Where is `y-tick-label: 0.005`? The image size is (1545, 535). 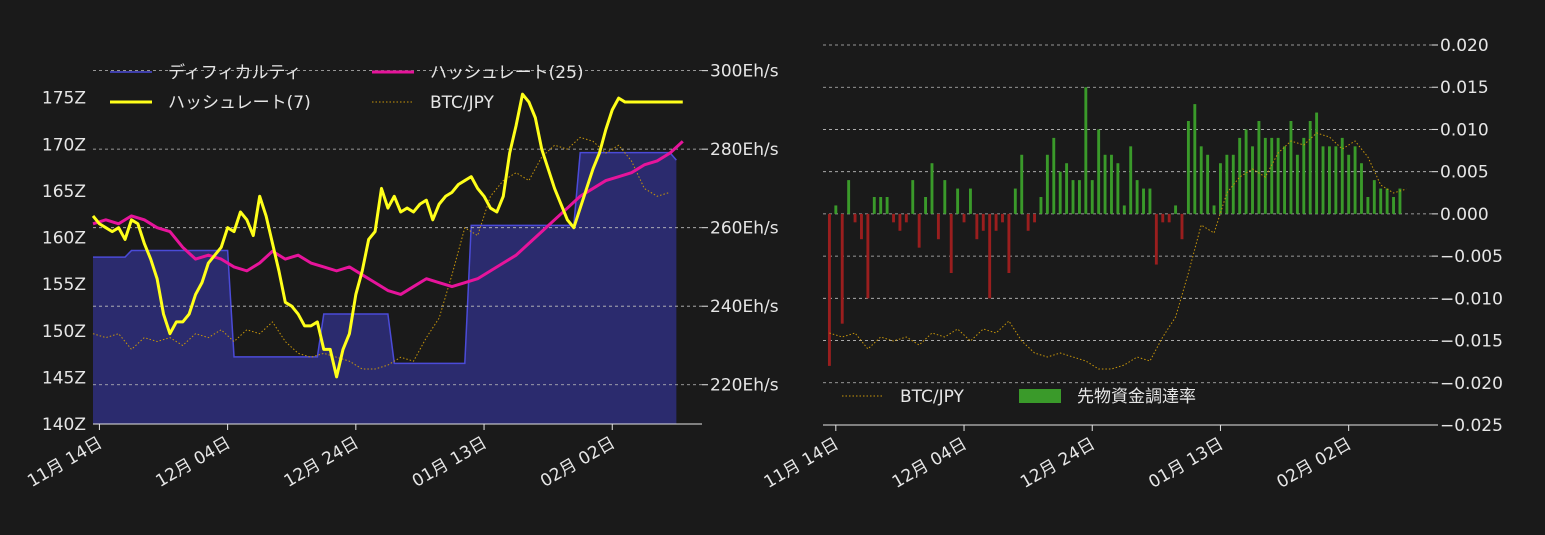 y-tick-label: 0.005 is located at coordinates (1464, 173).